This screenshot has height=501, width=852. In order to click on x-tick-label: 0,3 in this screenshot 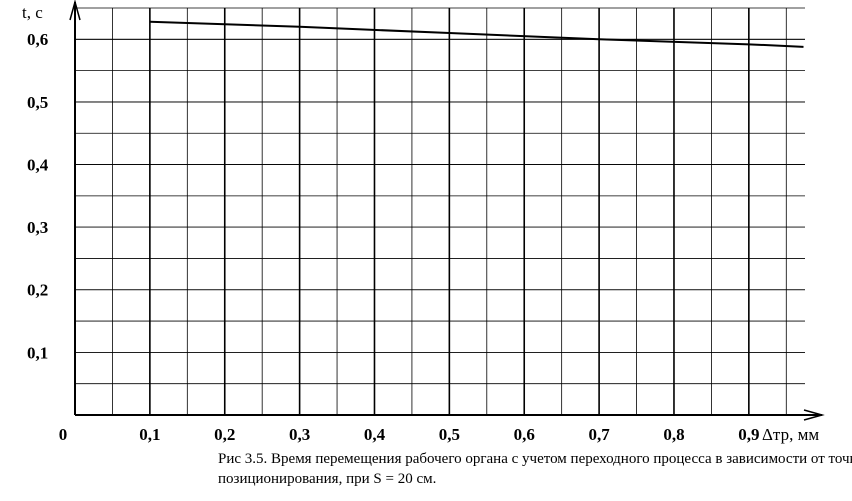, I will do `click(299, 434)`.